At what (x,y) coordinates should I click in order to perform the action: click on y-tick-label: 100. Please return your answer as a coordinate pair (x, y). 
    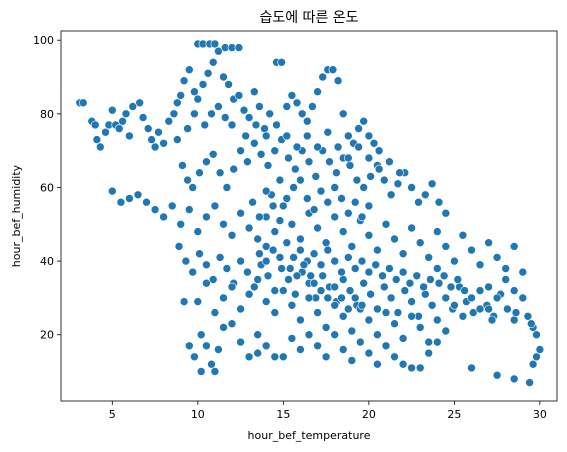
    Looking at the image, I should click on (43, 40).